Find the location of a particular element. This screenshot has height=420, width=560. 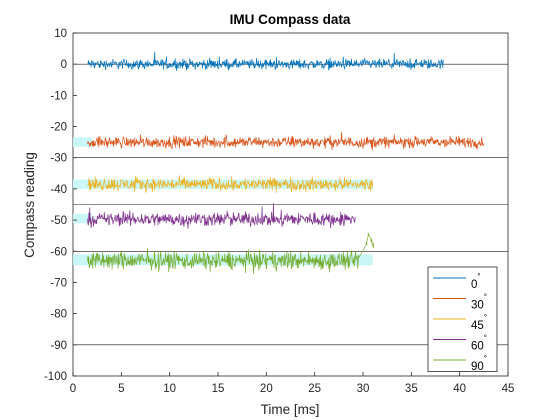

y-tick-label: -80 is located at coordinates (58, 315).